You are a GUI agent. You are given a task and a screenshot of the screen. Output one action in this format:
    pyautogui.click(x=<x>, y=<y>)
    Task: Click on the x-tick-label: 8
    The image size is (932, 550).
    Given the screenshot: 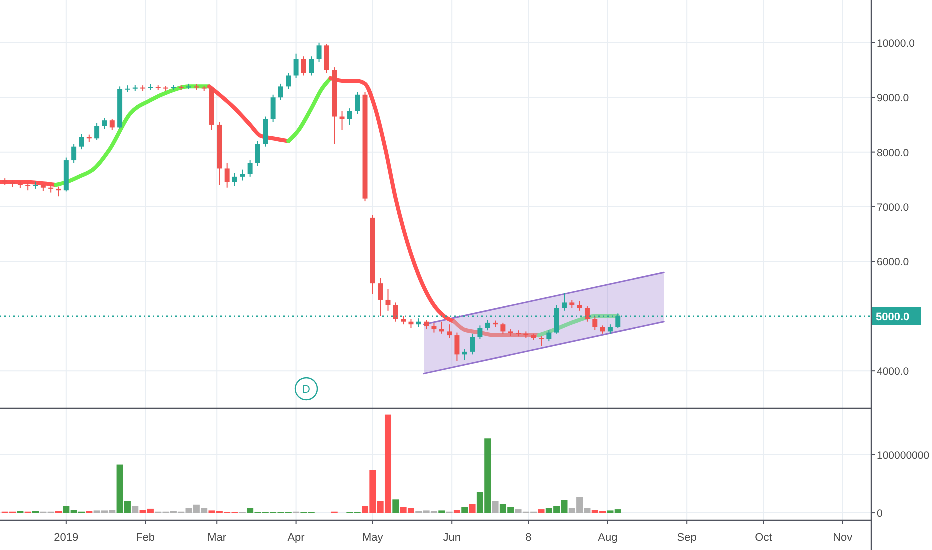 What is the action you would take?
    pyautogui.click(x=529, y=538)
    